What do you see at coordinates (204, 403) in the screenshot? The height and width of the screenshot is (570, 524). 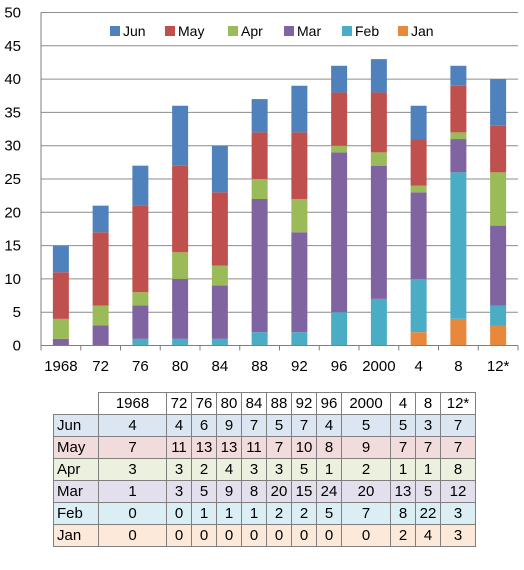 I see `table-column-header: 76` at bounding box center [204, 403].